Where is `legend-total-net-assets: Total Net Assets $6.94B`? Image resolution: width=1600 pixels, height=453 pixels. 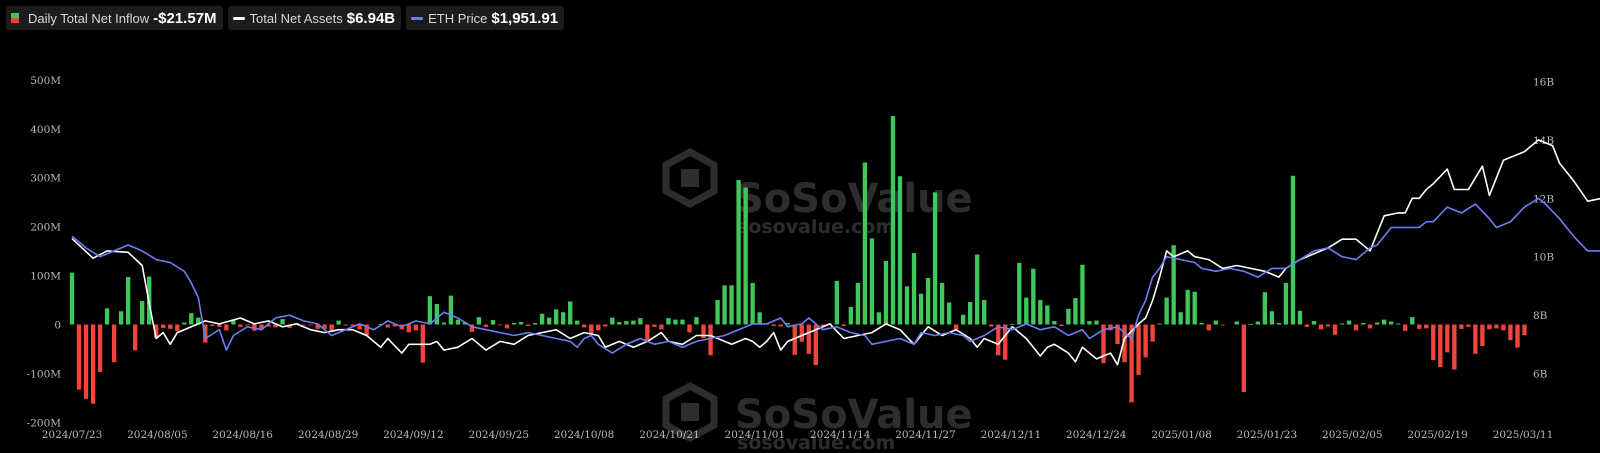
legend-total-net-assets: Total Net Assets $6.94B is located at coordinates (314, 18).